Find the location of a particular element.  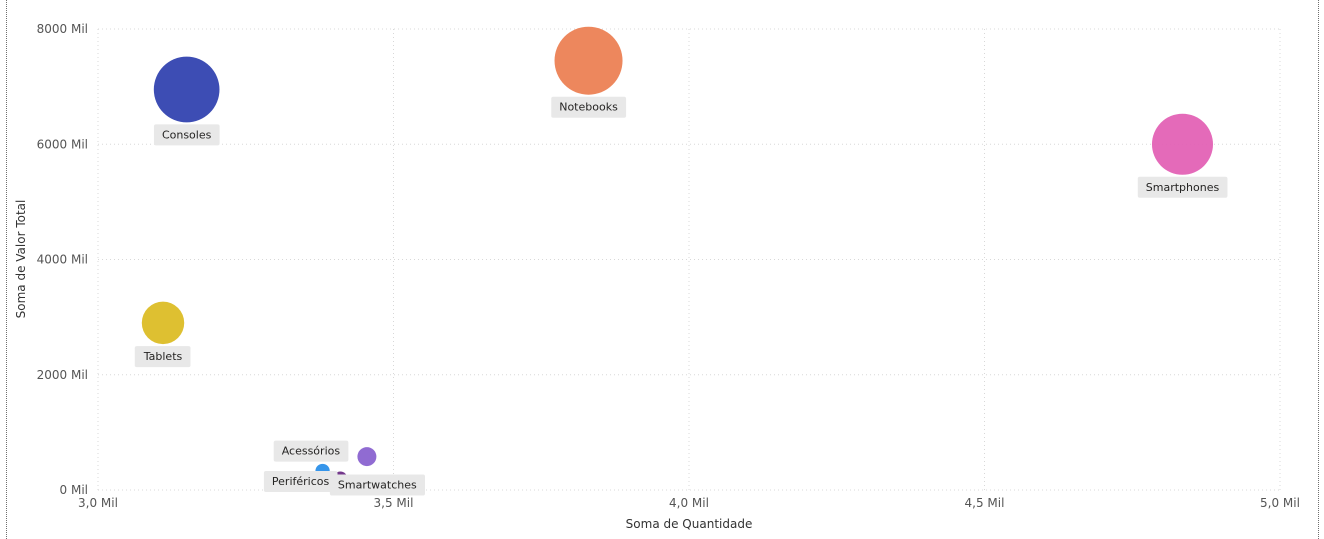

data-label-group: Tablets is located at coordinates (162, 357).